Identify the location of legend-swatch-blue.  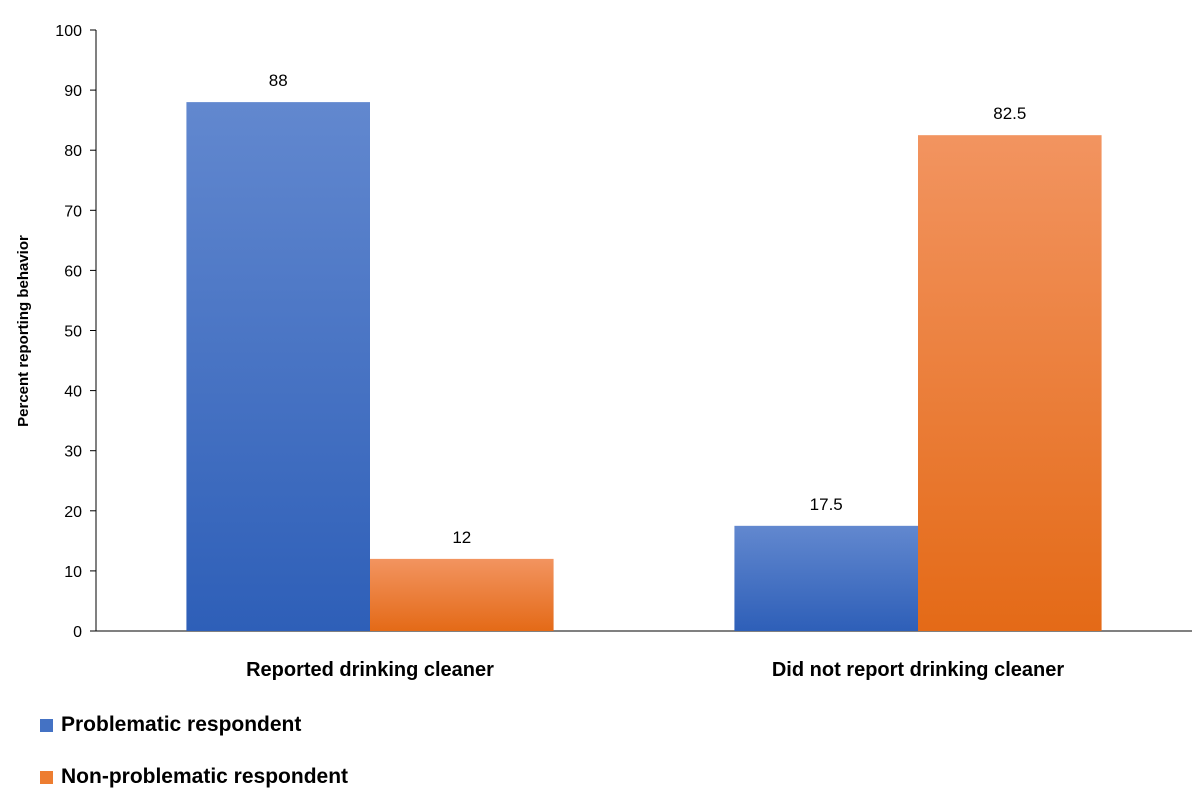
(46, 725).